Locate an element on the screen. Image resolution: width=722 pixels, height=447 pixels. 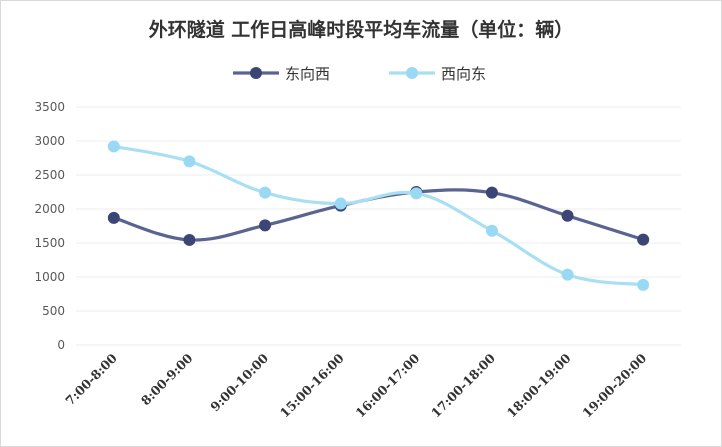
legend-label: 东向西 is located at coordinates (307, 74).